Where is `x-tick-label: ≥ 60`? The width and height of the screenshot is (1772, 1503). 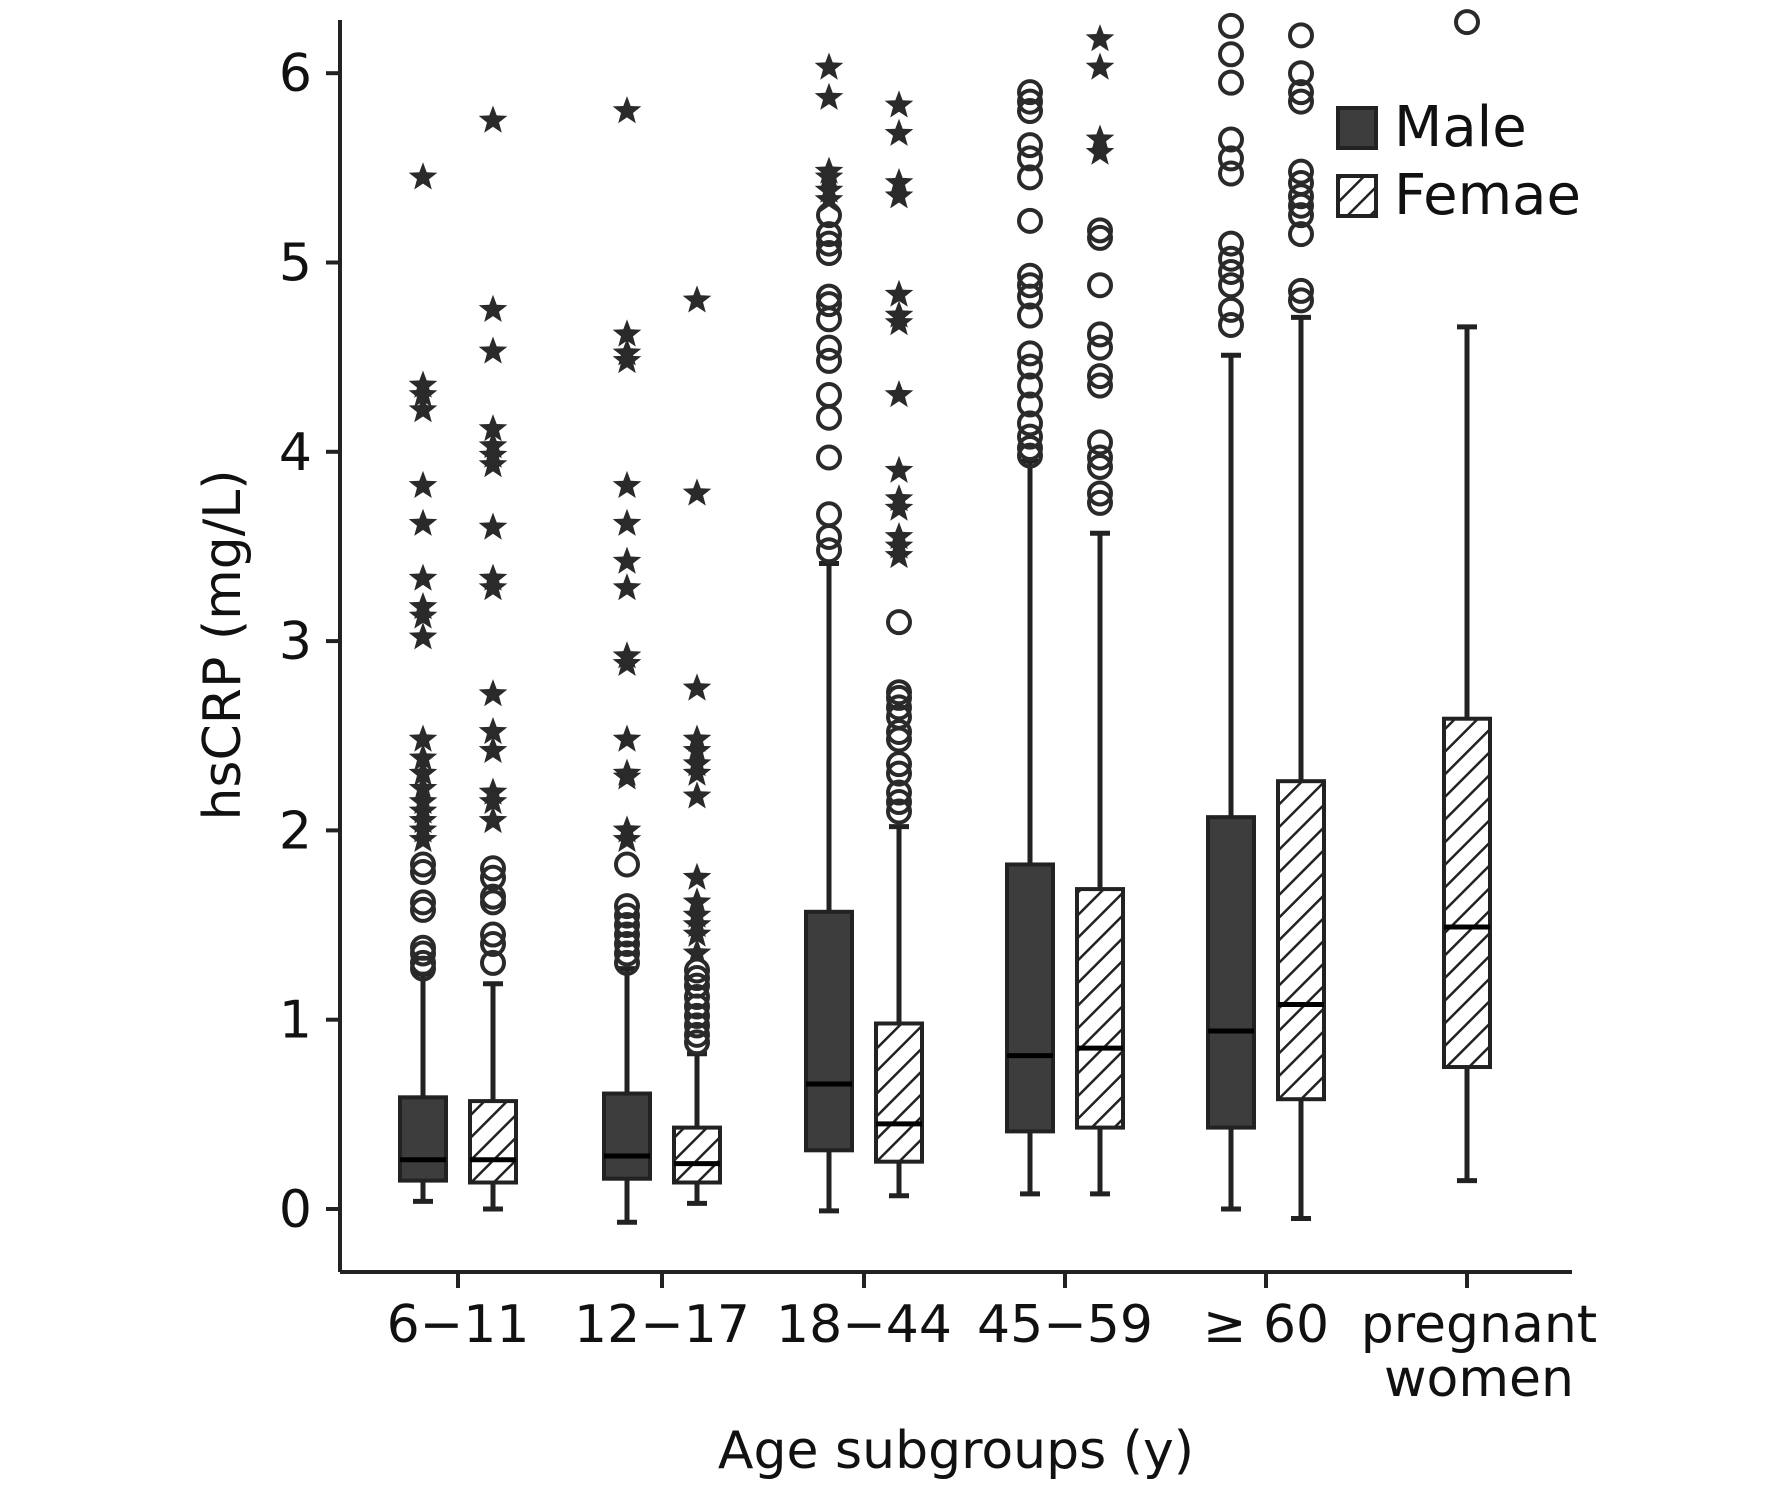
x-tick-label: ≥ 60 is located at coordinates (1266, 1325).